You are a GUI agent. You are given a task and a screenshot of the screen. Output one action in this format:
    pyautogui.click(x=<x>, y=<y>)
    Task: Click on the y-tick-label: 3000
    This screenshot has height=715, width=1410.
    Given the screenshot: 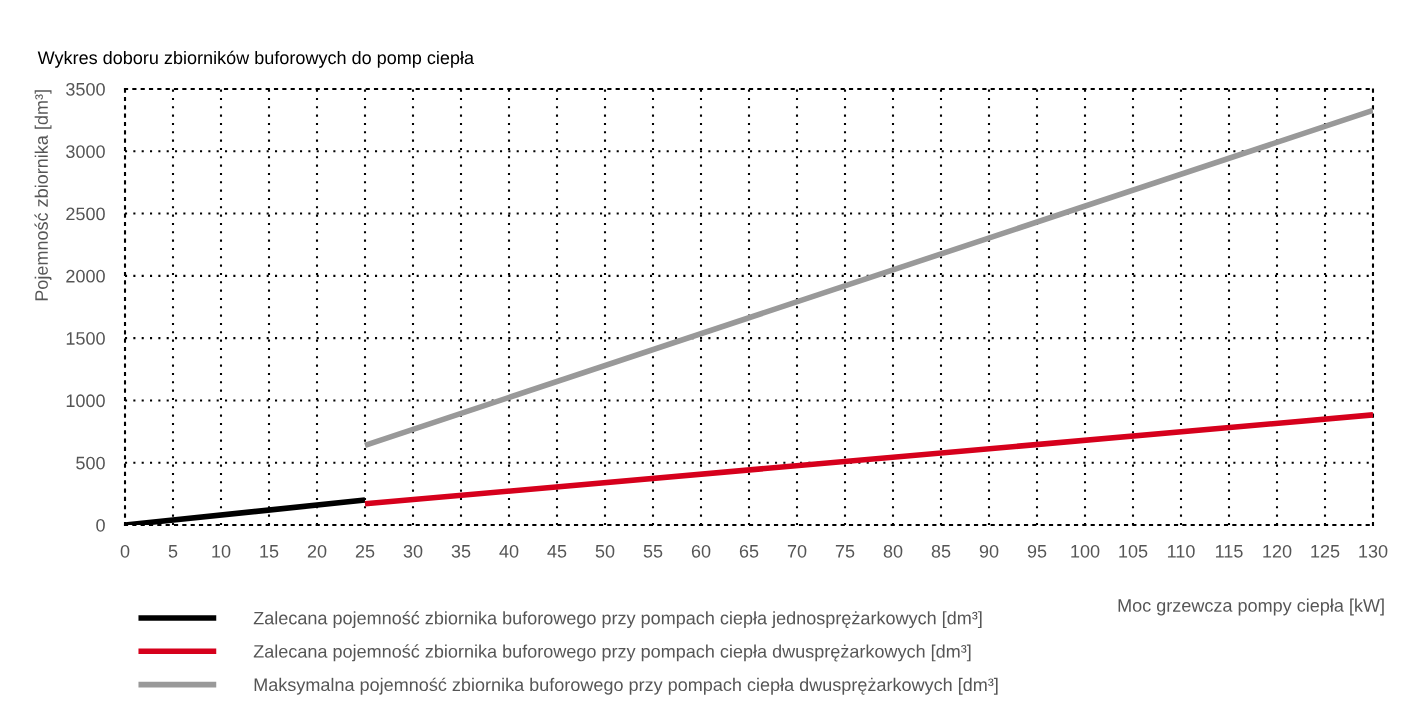 What is the action you would take?
    pyautogui.click(x=85, y=152)
    